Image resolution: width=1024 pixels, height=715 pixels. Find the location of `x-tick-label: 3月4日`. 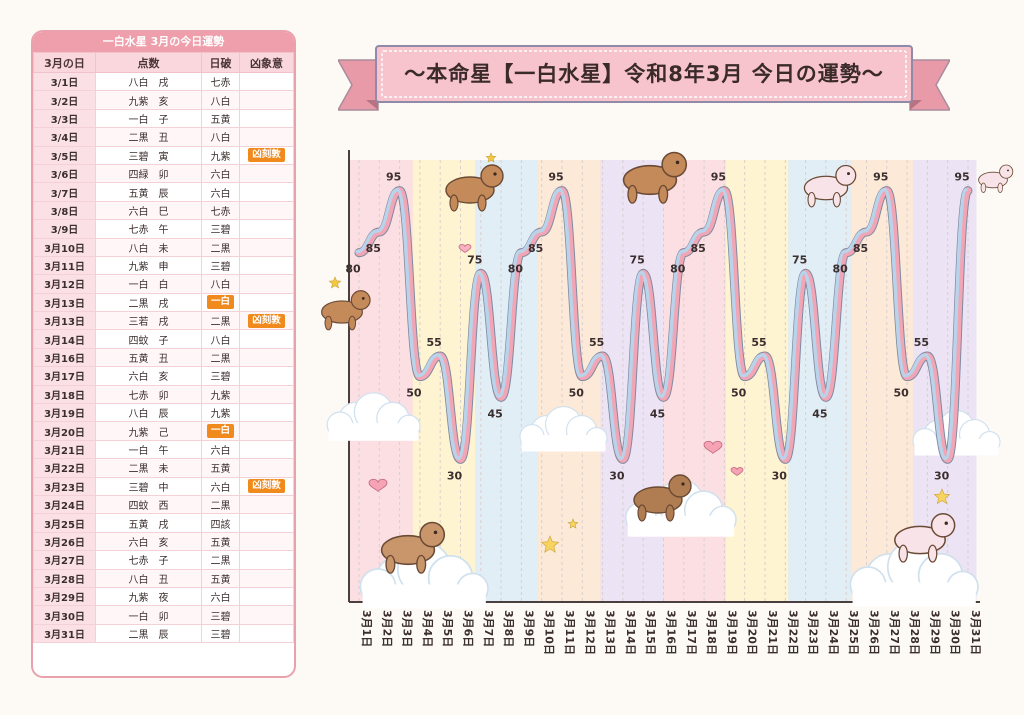

x-tick-label: 3月4日 is located at coordinates (427, 628).